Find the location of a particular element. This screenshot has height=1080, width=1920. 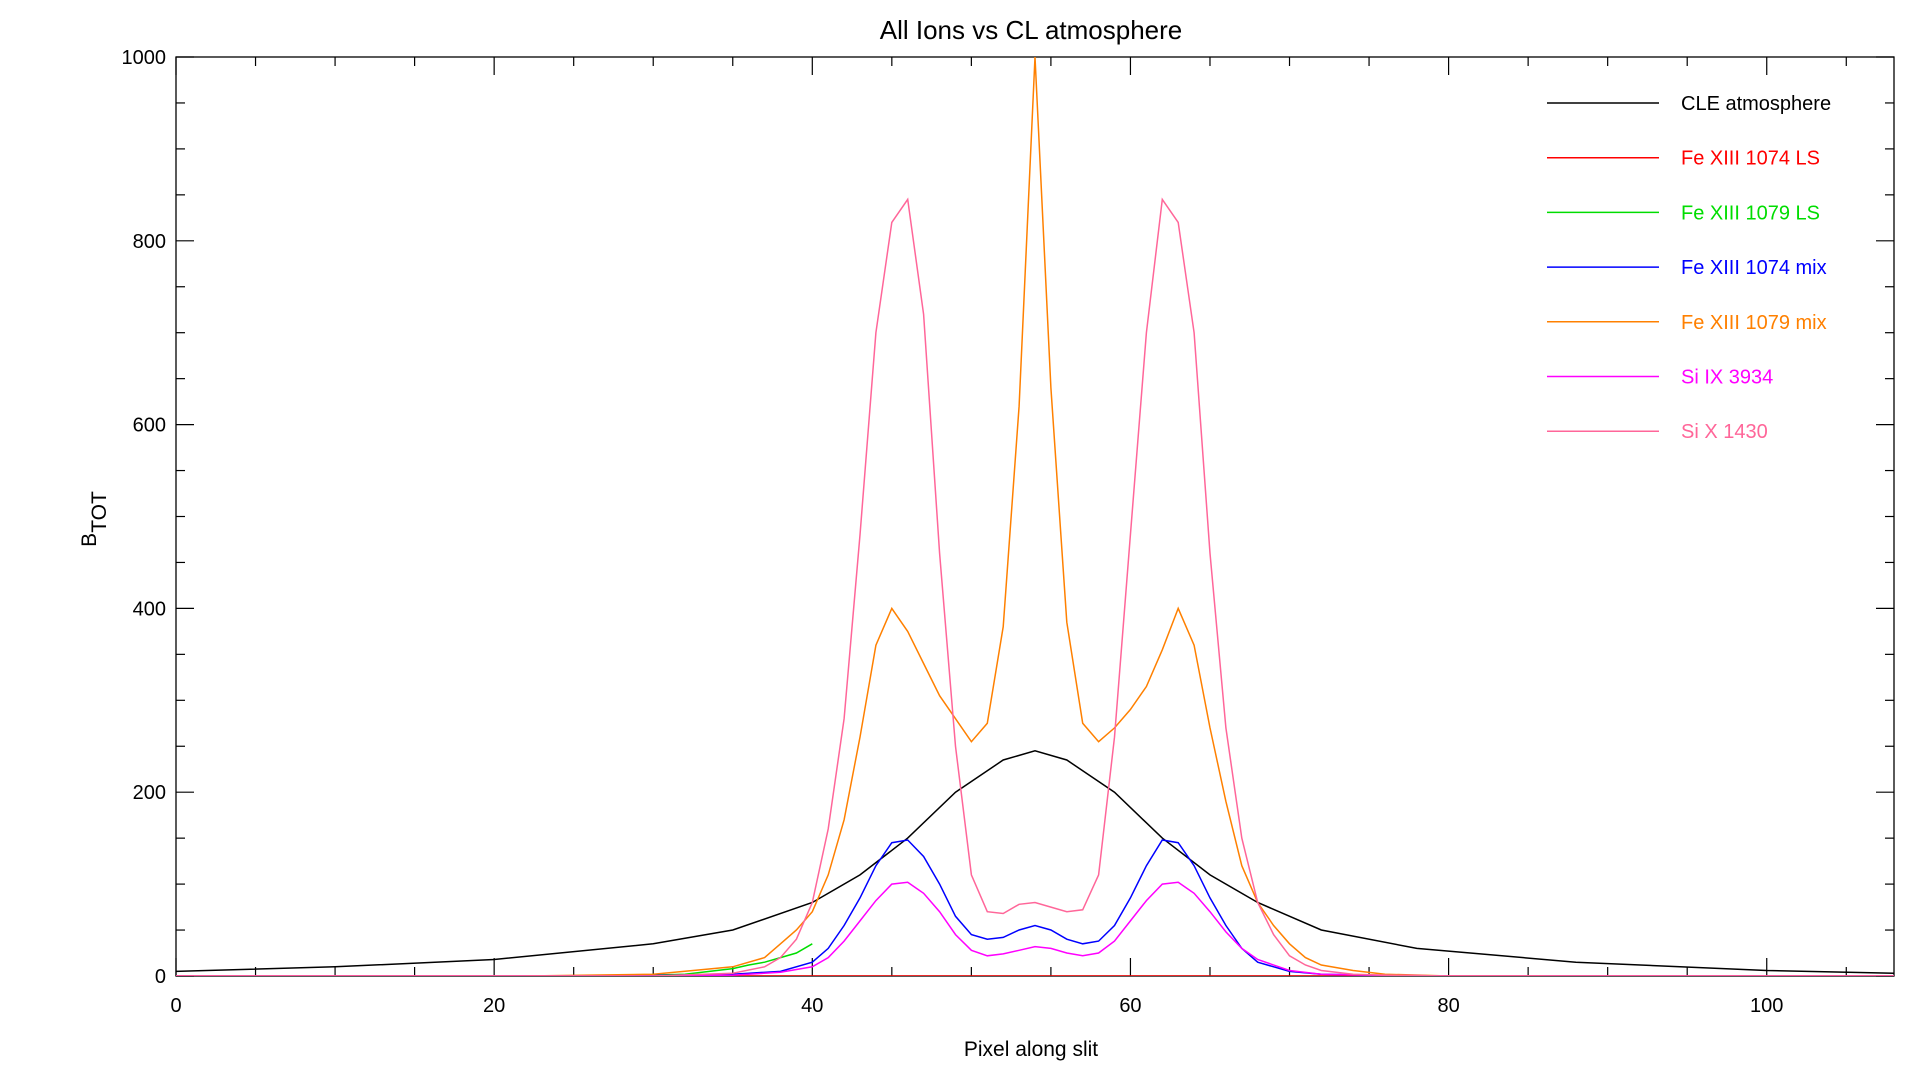

y-axis-label-sub: TOT is located at coordinates (99, 512).